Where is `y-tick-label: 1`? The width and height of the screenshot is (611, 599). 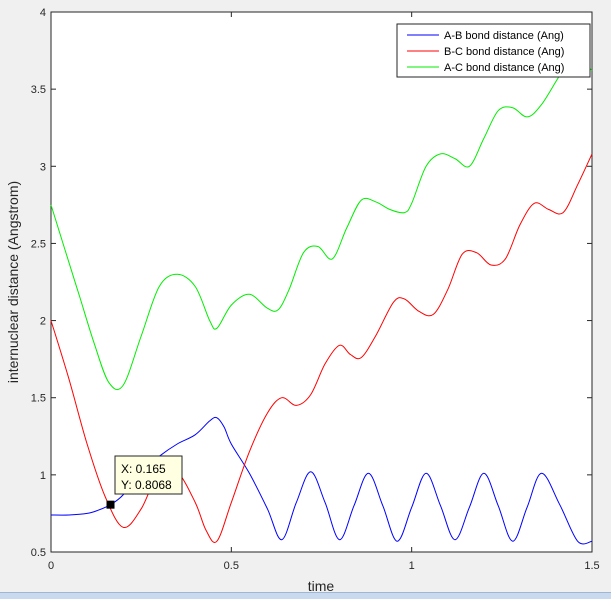 y-tick-label: 1 is located at coordinates (43, 476).